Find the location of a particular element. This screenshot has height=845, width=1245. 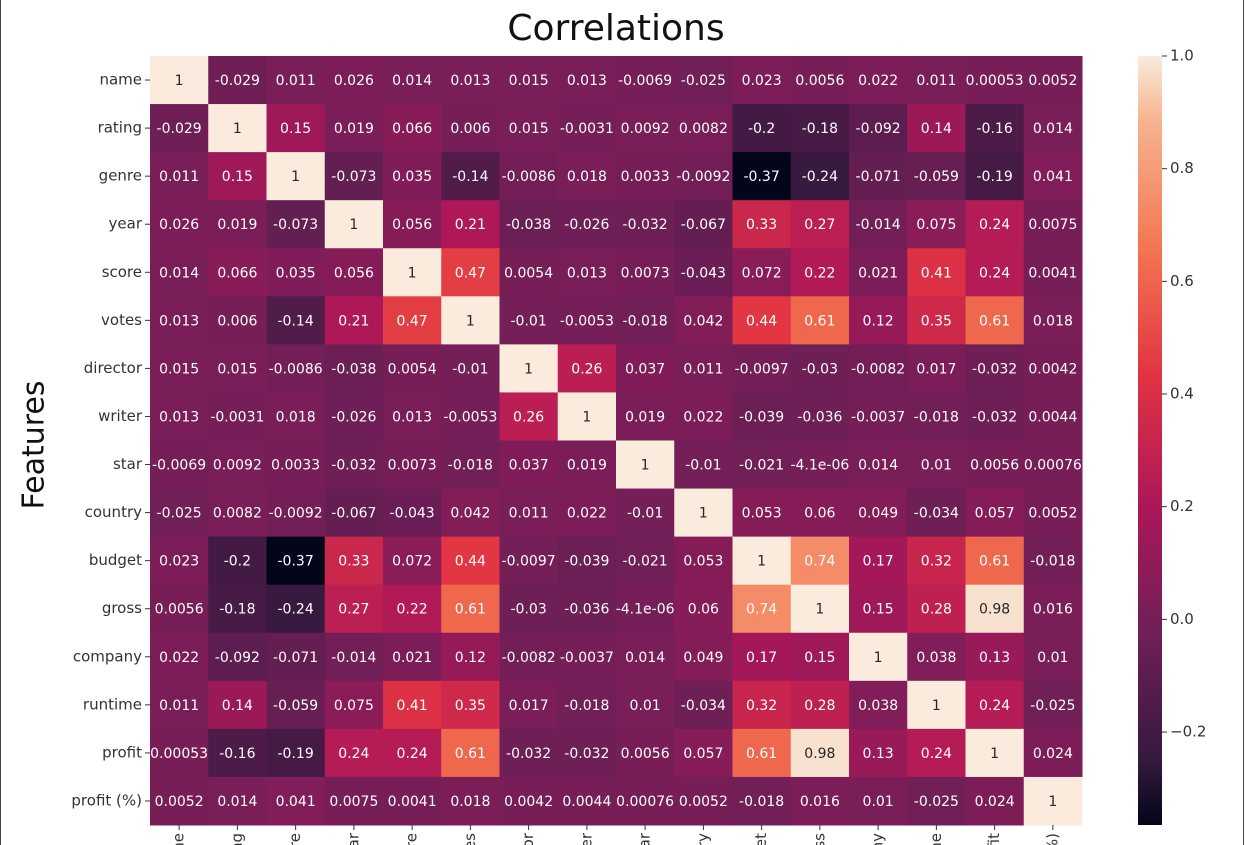

cell-label: 0.24 is located at coordinates (994, 273).